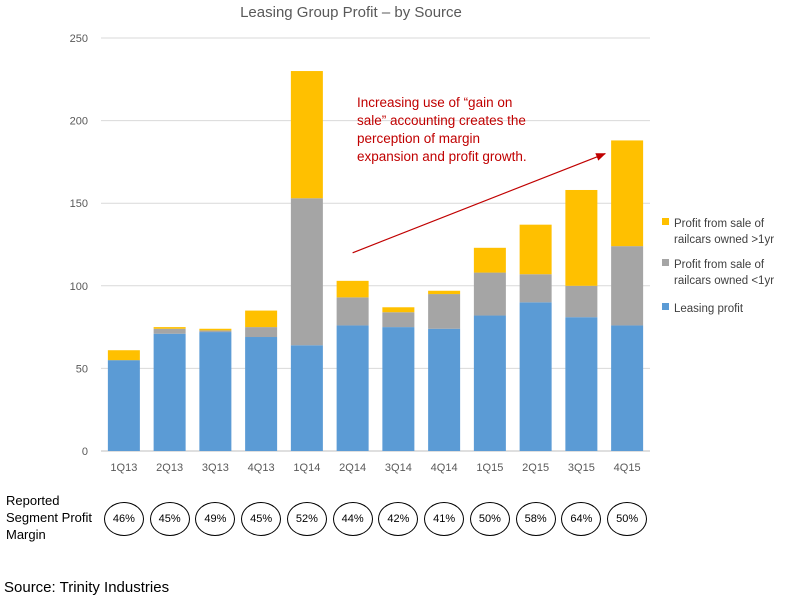  I want to click on y-tick-label: 150, so click(79, 204).